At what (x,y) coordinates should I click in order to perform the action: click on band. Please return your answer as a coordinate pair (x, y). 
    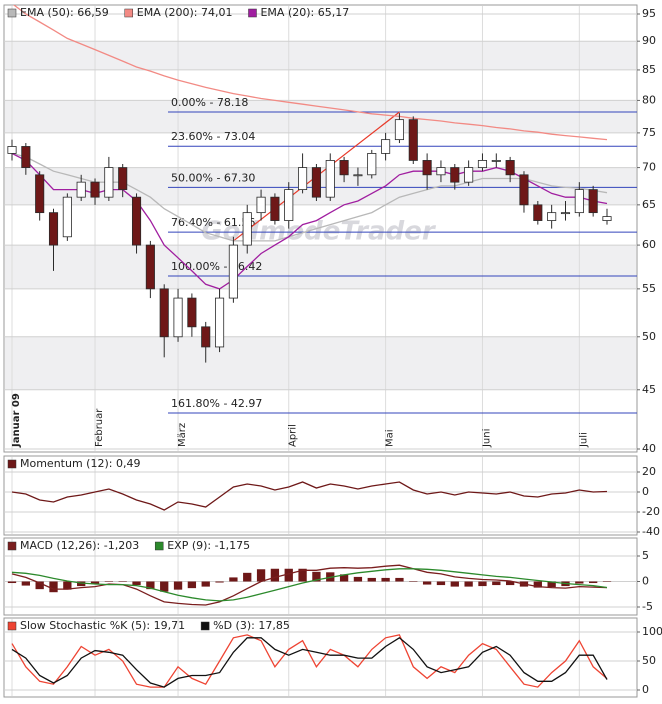
    Looking at the image, I should click on (320, 116).